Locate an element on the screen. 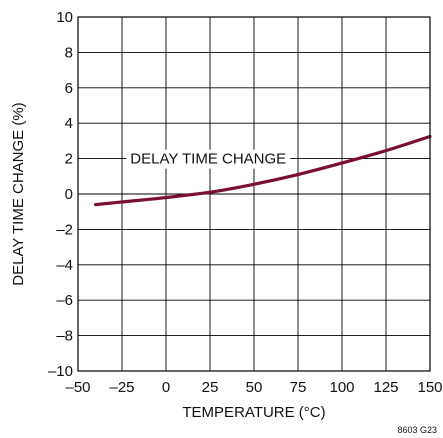  y-tick-label: –6 is located at coordinates (64, 300).